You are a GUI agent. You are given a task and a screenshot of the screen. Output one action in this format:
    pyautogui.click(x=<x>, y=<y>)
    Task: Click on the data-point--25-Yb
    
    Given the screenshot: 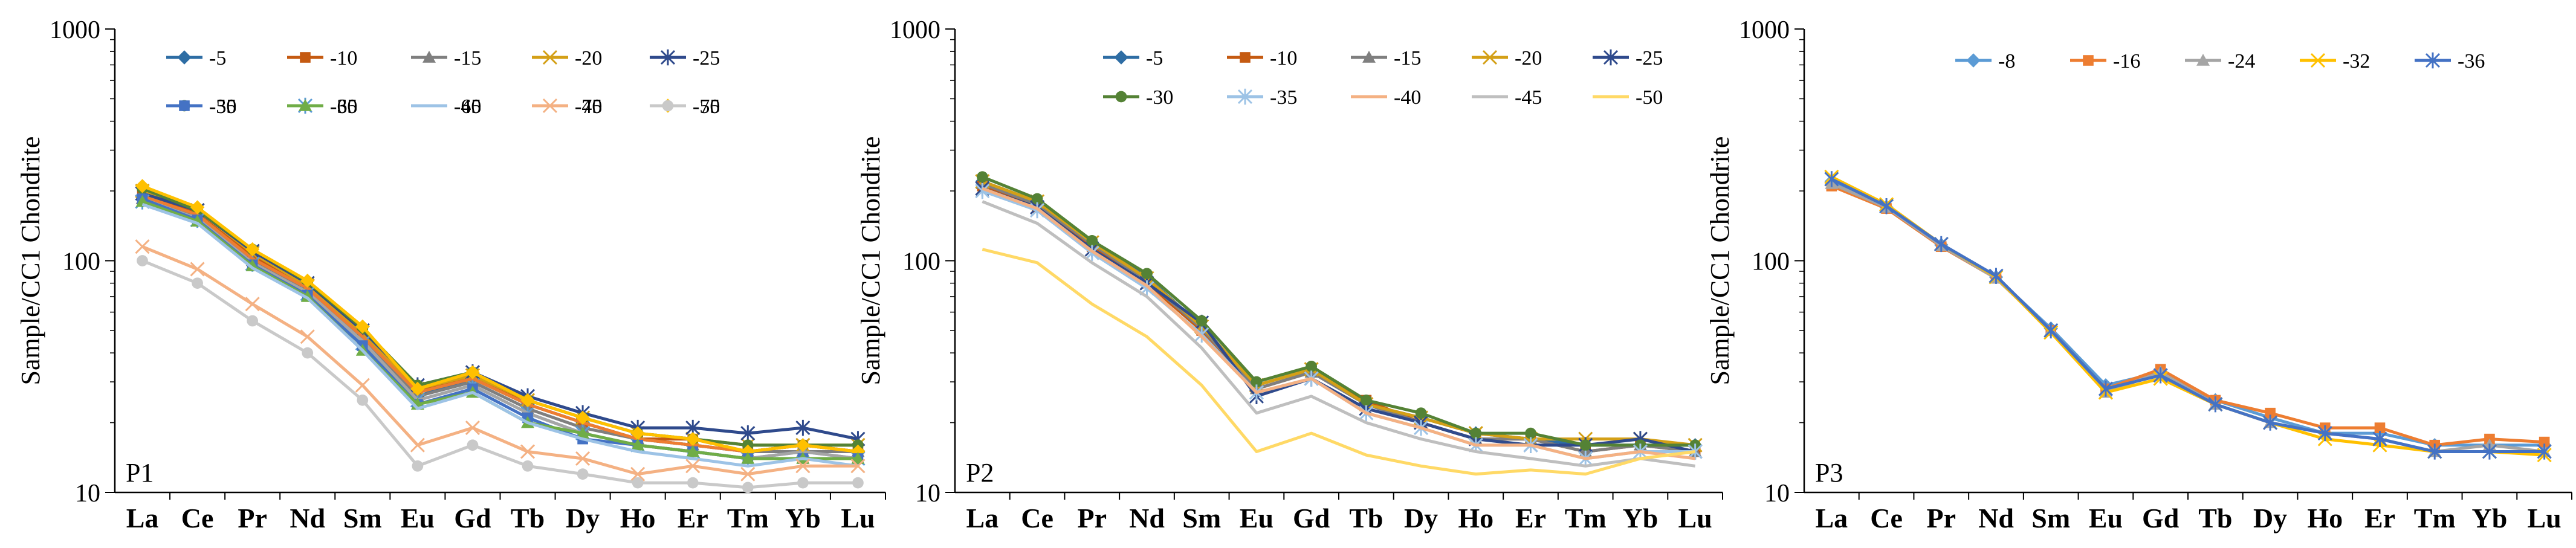 What is the action you would take?
    pyautogui.click(x=803, y=428)
    